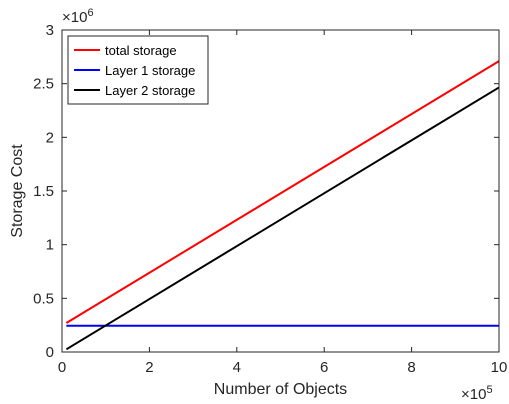 This screenshot has height=404, width=509. I want to click on x-tick-label: 6, so click(324, 367).